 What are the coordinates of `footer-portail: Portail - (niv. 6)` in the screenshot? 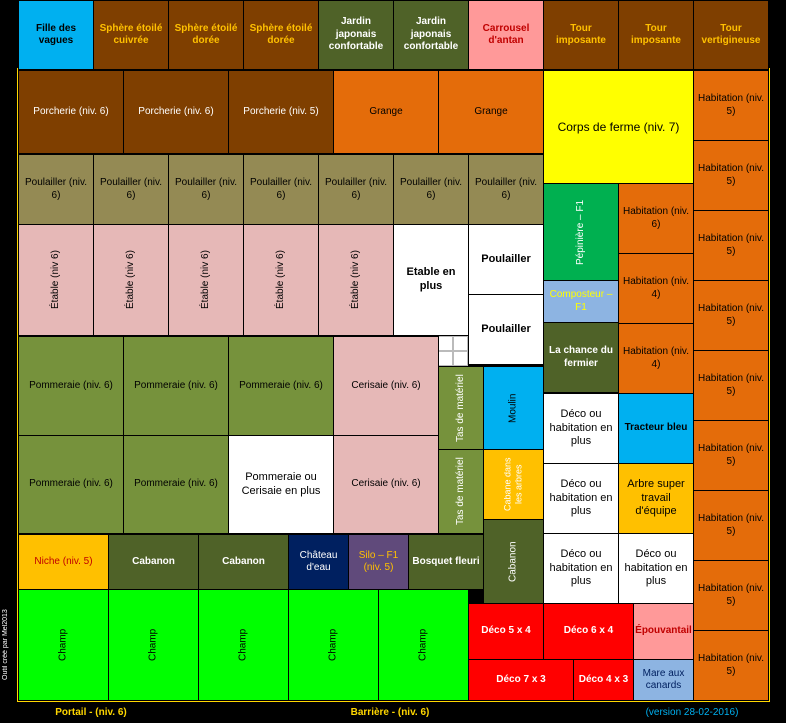 It's located at (91, 712).